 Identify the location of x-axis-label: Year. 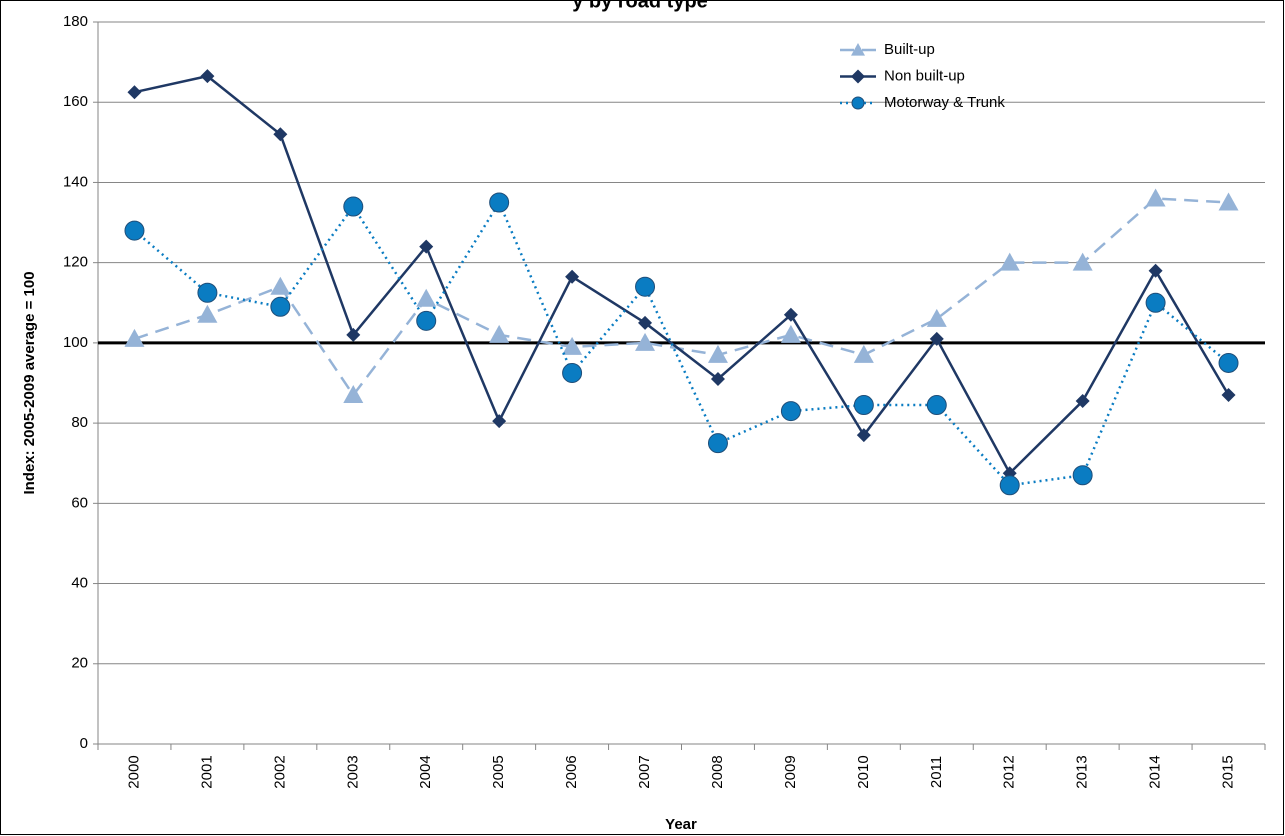
(681, 824).